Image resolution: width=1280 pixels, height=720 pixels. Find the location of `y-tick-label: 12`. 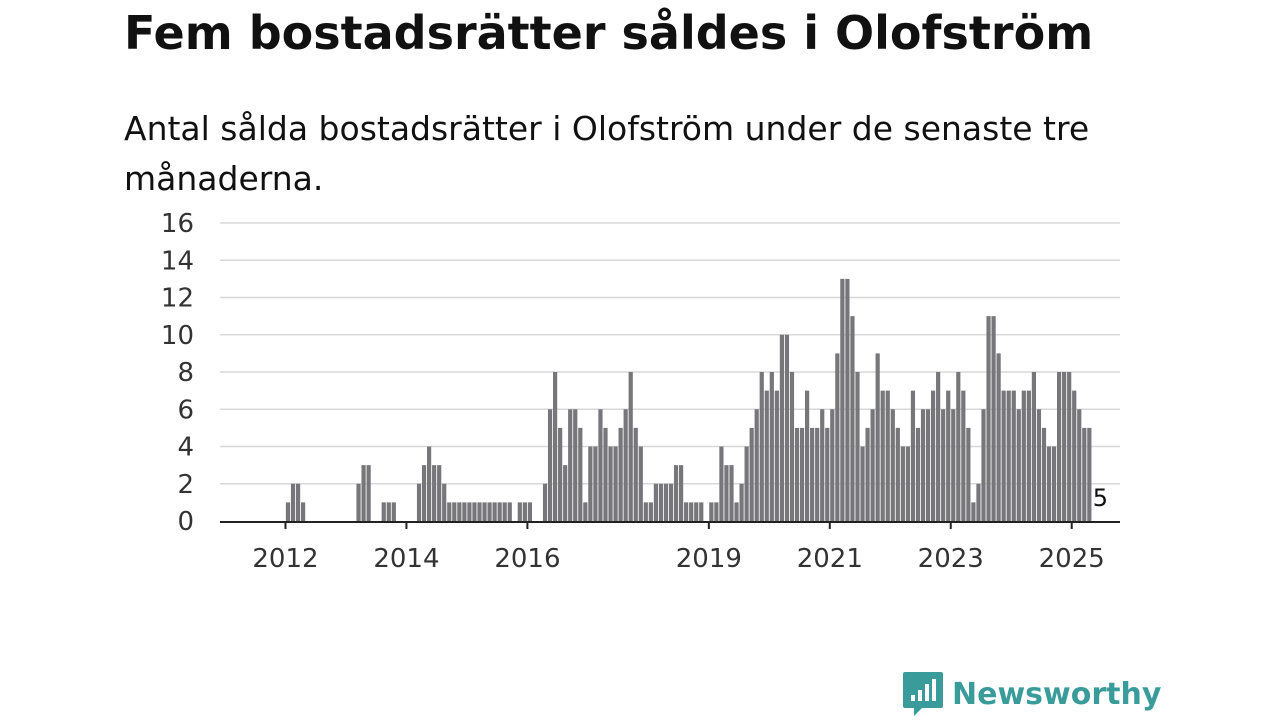

y-tick-label: 12 is located at coordinates (177, 299).